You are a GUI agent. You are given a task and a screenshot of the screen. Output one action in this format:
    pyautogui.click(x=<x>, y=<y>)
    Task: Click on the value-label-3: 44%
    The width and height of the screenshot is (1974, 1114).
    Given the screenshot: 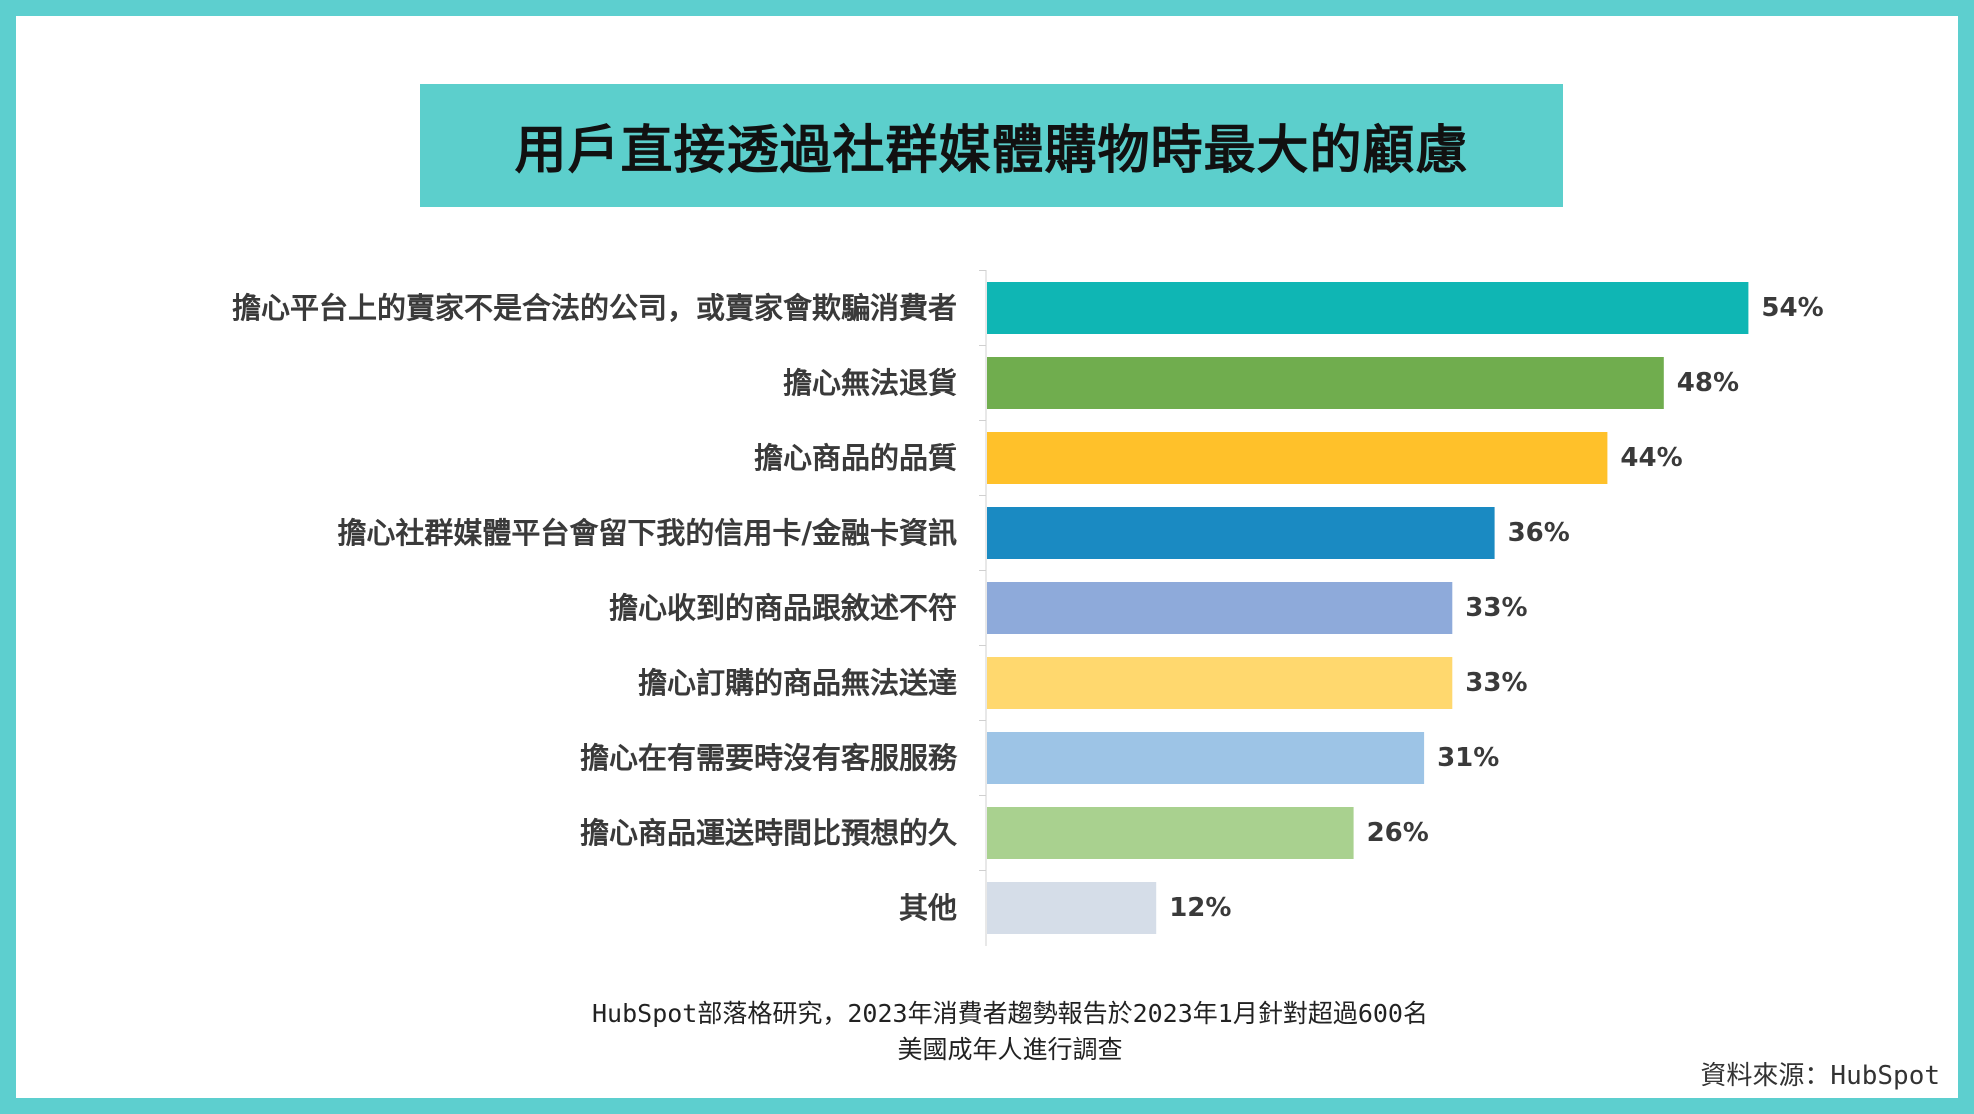 What is the action you would take?
    pyautogui.click(x=1651, y=458)
    